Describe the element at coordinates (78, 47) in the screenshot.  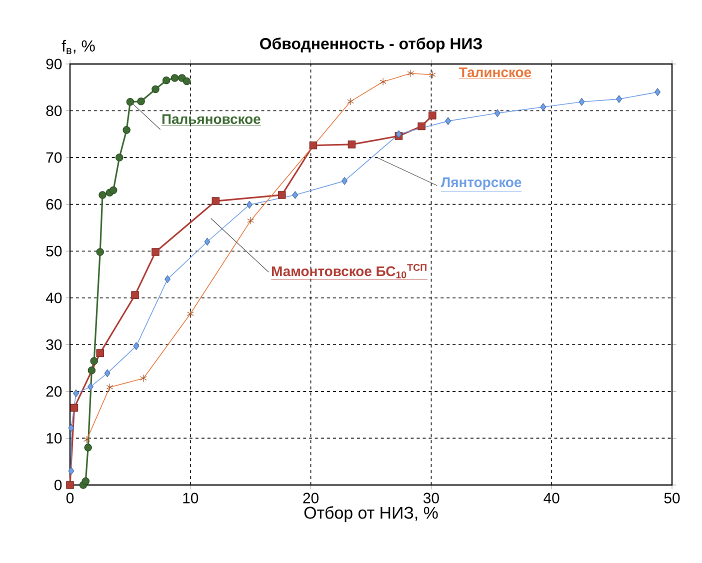
I see `y-axis-title: f$_{в}$, %` at that location.